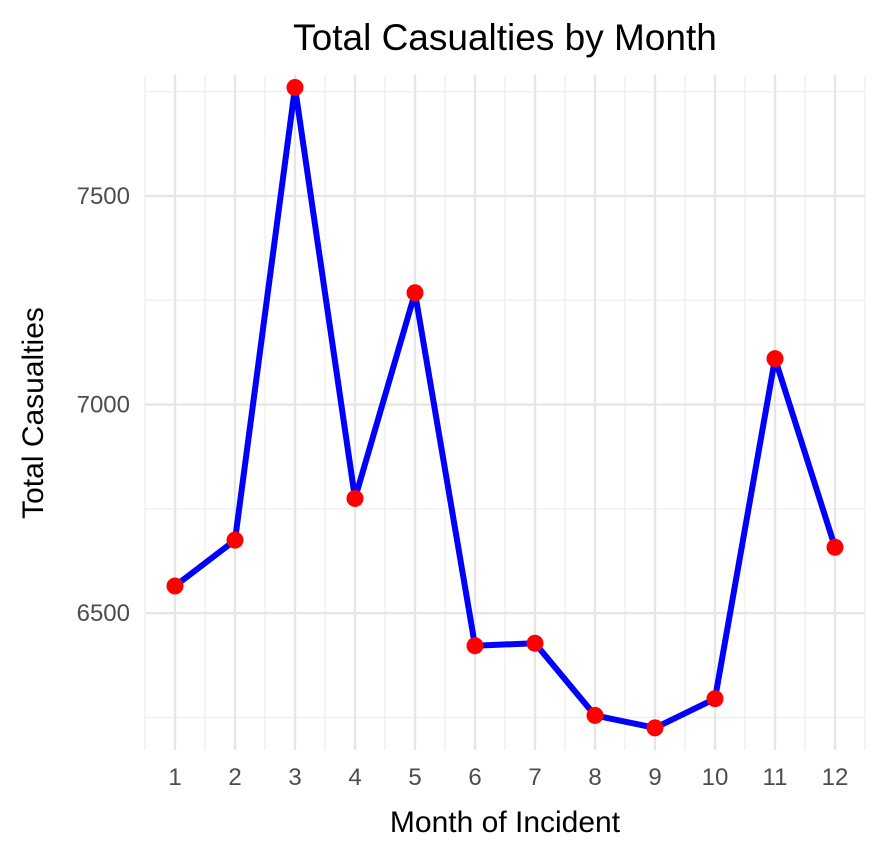  I want to click on x-tick-label: 7, so click(534, 777).